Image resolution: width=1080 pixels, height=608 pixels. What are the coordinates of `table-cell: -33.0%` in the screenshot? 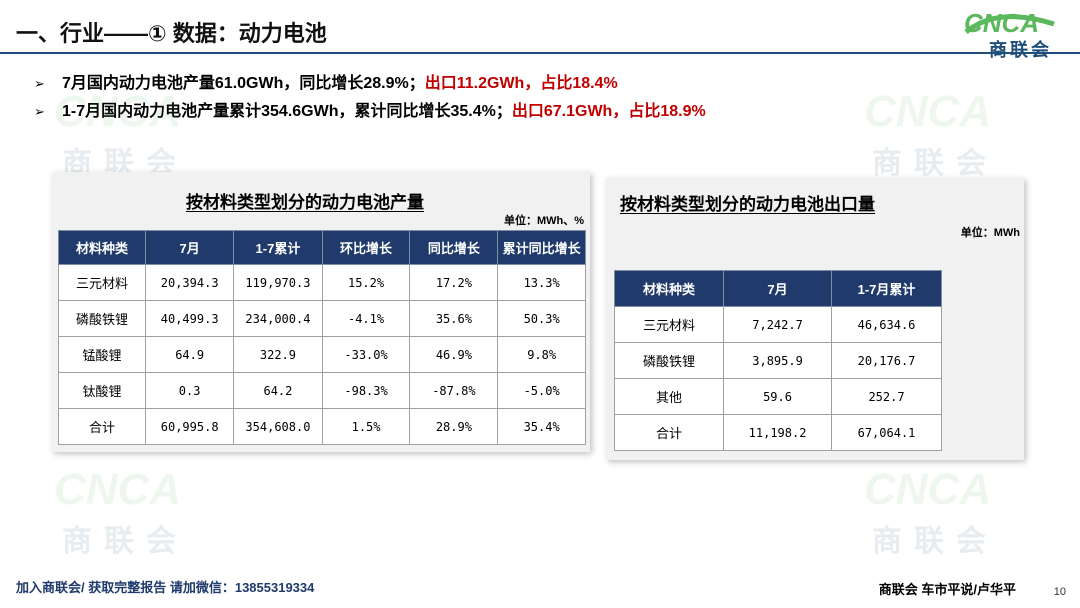 It's located at (366, 354).